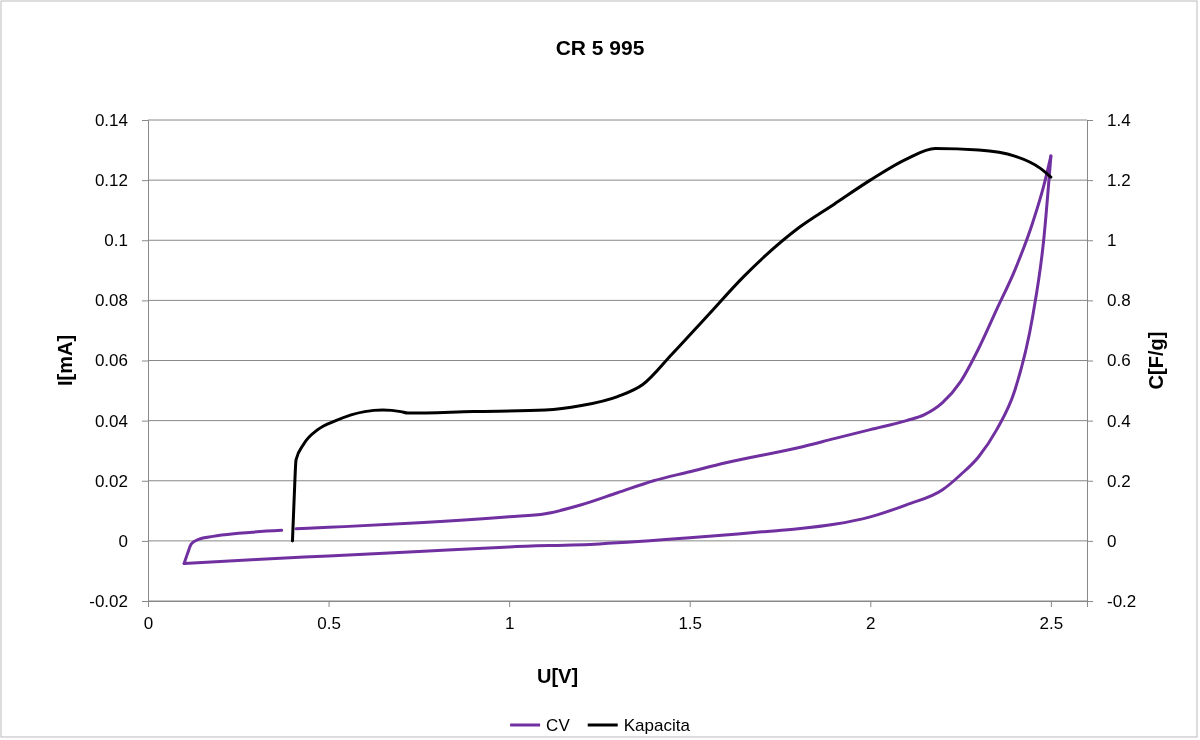  What do you see at coordinates (1119, 120) in the screenshot?
I see `y2-tick-label: 1.4` at bounding box center [1119, 120].